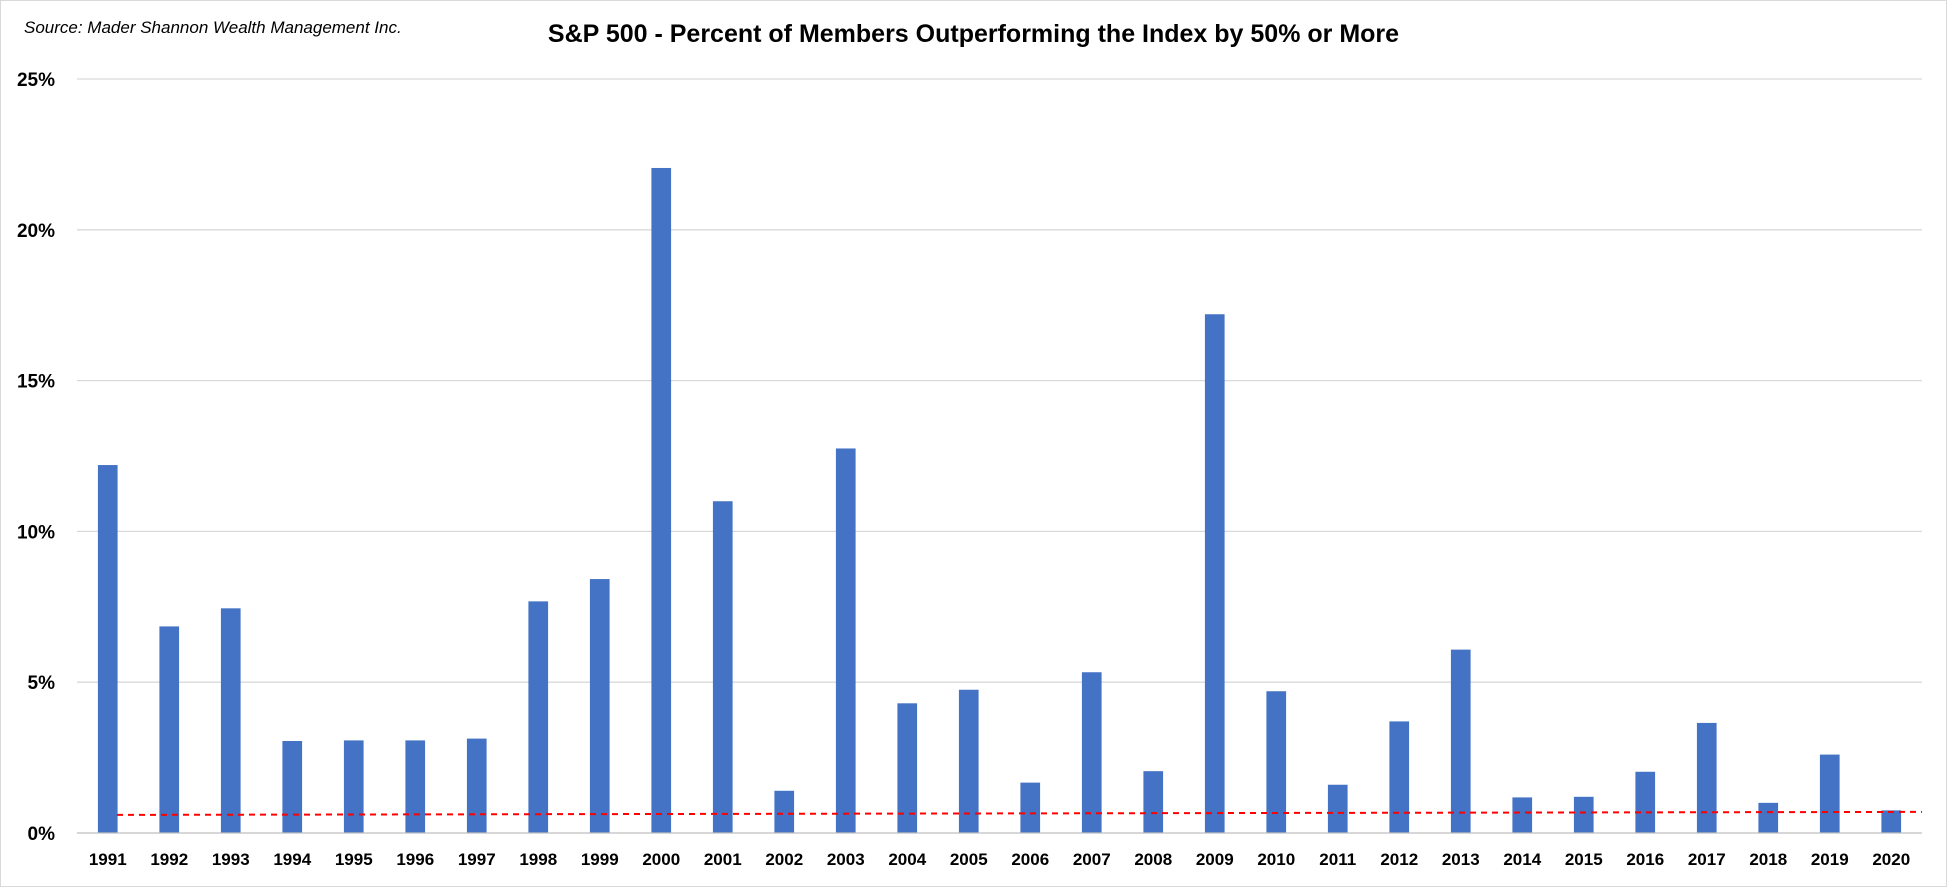  I want to click on bar-2000, so click(661, 500).